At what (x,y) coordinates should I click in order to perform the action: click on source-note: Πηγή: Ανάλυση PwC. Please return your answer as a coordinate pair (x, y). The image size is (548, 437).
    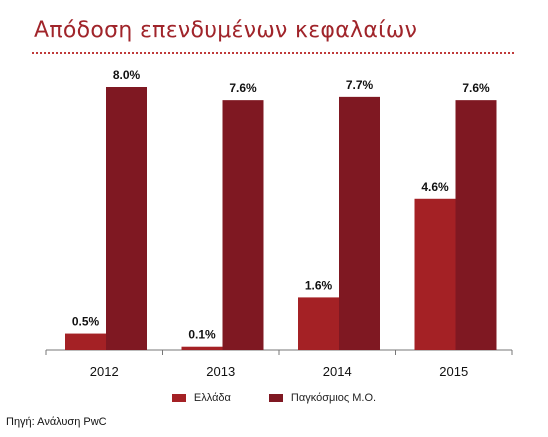
    Looking at the image, I should click on (56, 422).